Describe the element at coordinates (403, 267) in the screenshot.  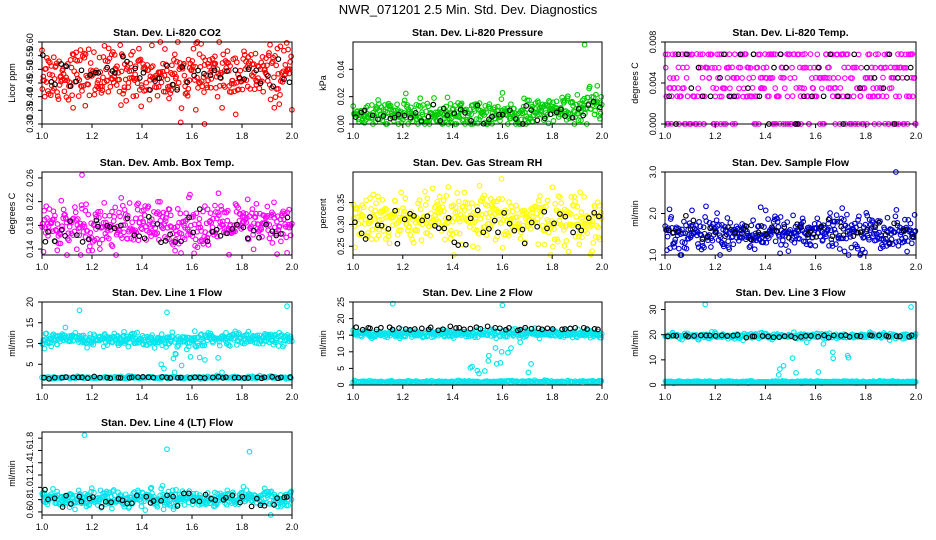
I see `x-tick-label: 1.2` at that location.